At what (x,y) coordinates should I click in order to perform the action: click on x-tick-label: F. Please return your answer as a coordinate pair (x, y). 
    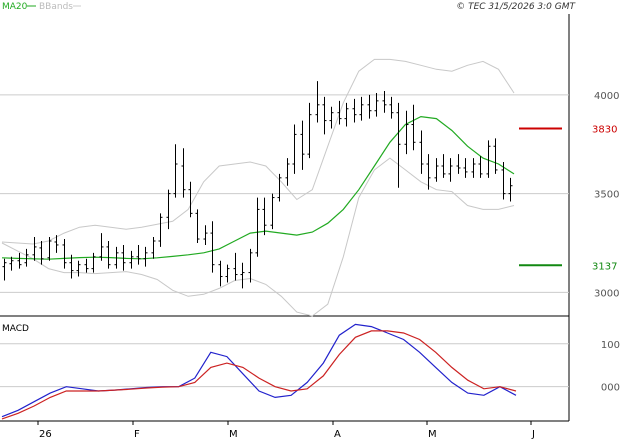
    Looking at the image, I should click on (137, 434).